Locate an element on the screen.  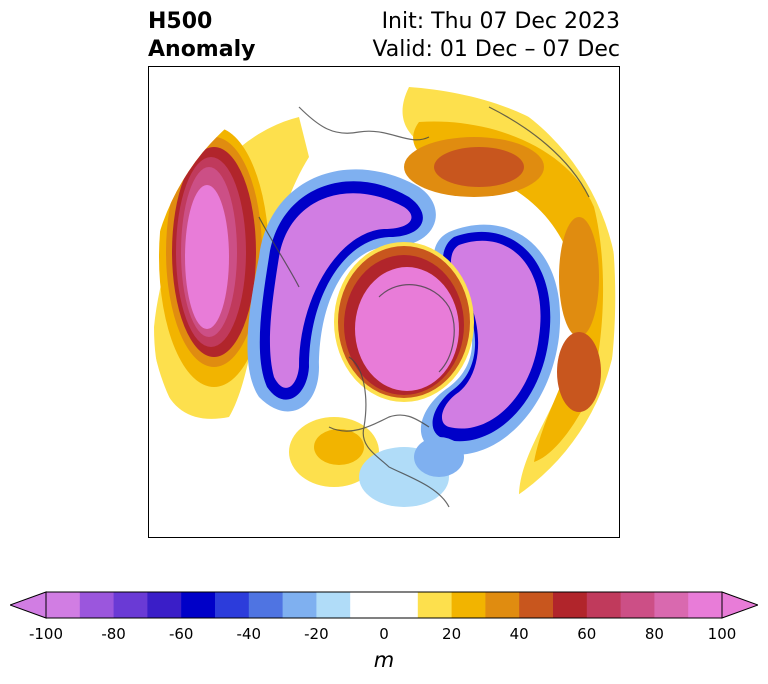
colorbar is located at coordinates (384, 605).